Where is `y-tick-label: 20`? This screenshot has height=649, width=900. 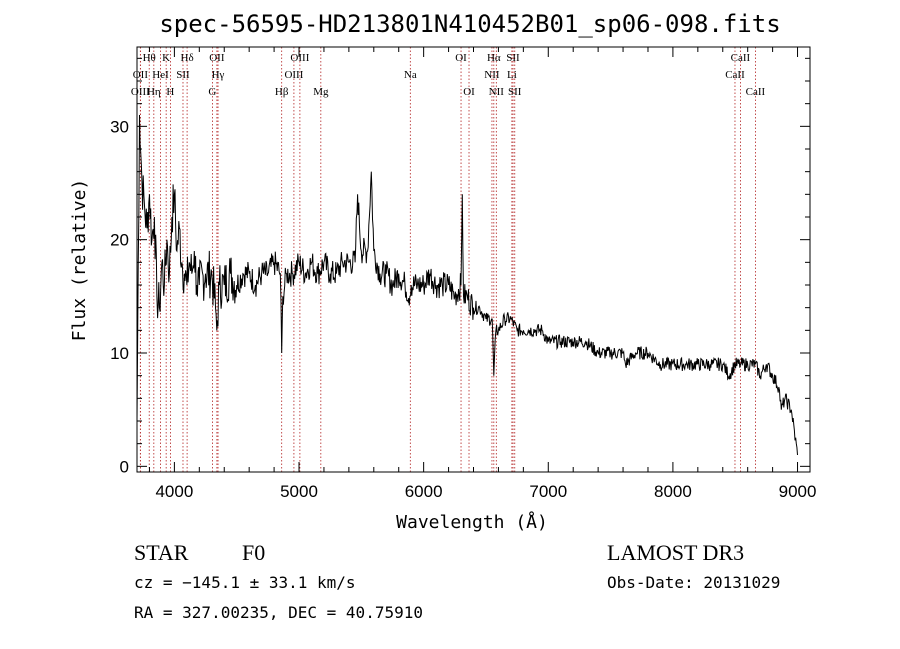
y-tick-label: 20 is located at coordinates (119, 240).